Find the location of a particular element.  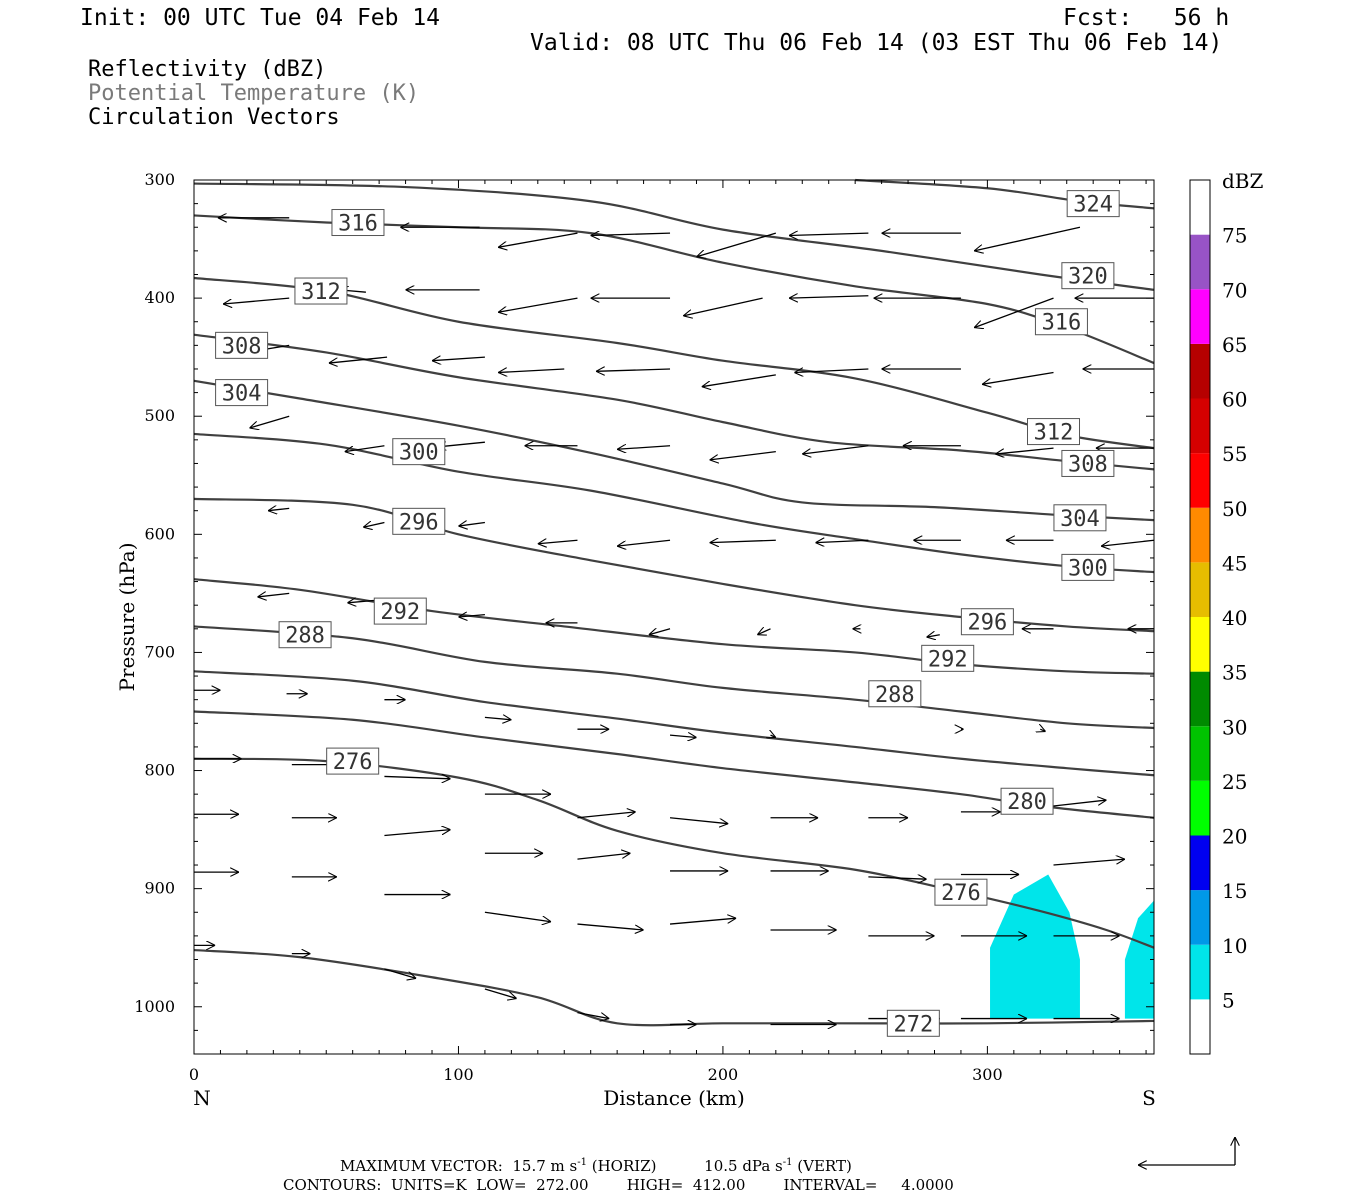

contour-label-304: 304 is located at coordinates (1080, 519).